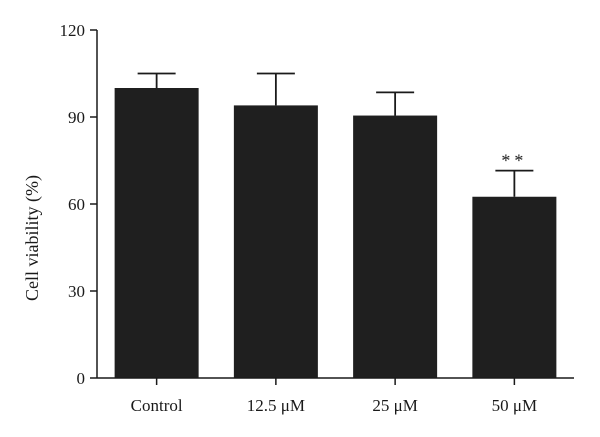 The width and height of the screenshot is (600, 437). What do you see at coordinates (76, 117) in the screenshot?
I see `y-tick-label: 90` at bounding box center [76, 117].